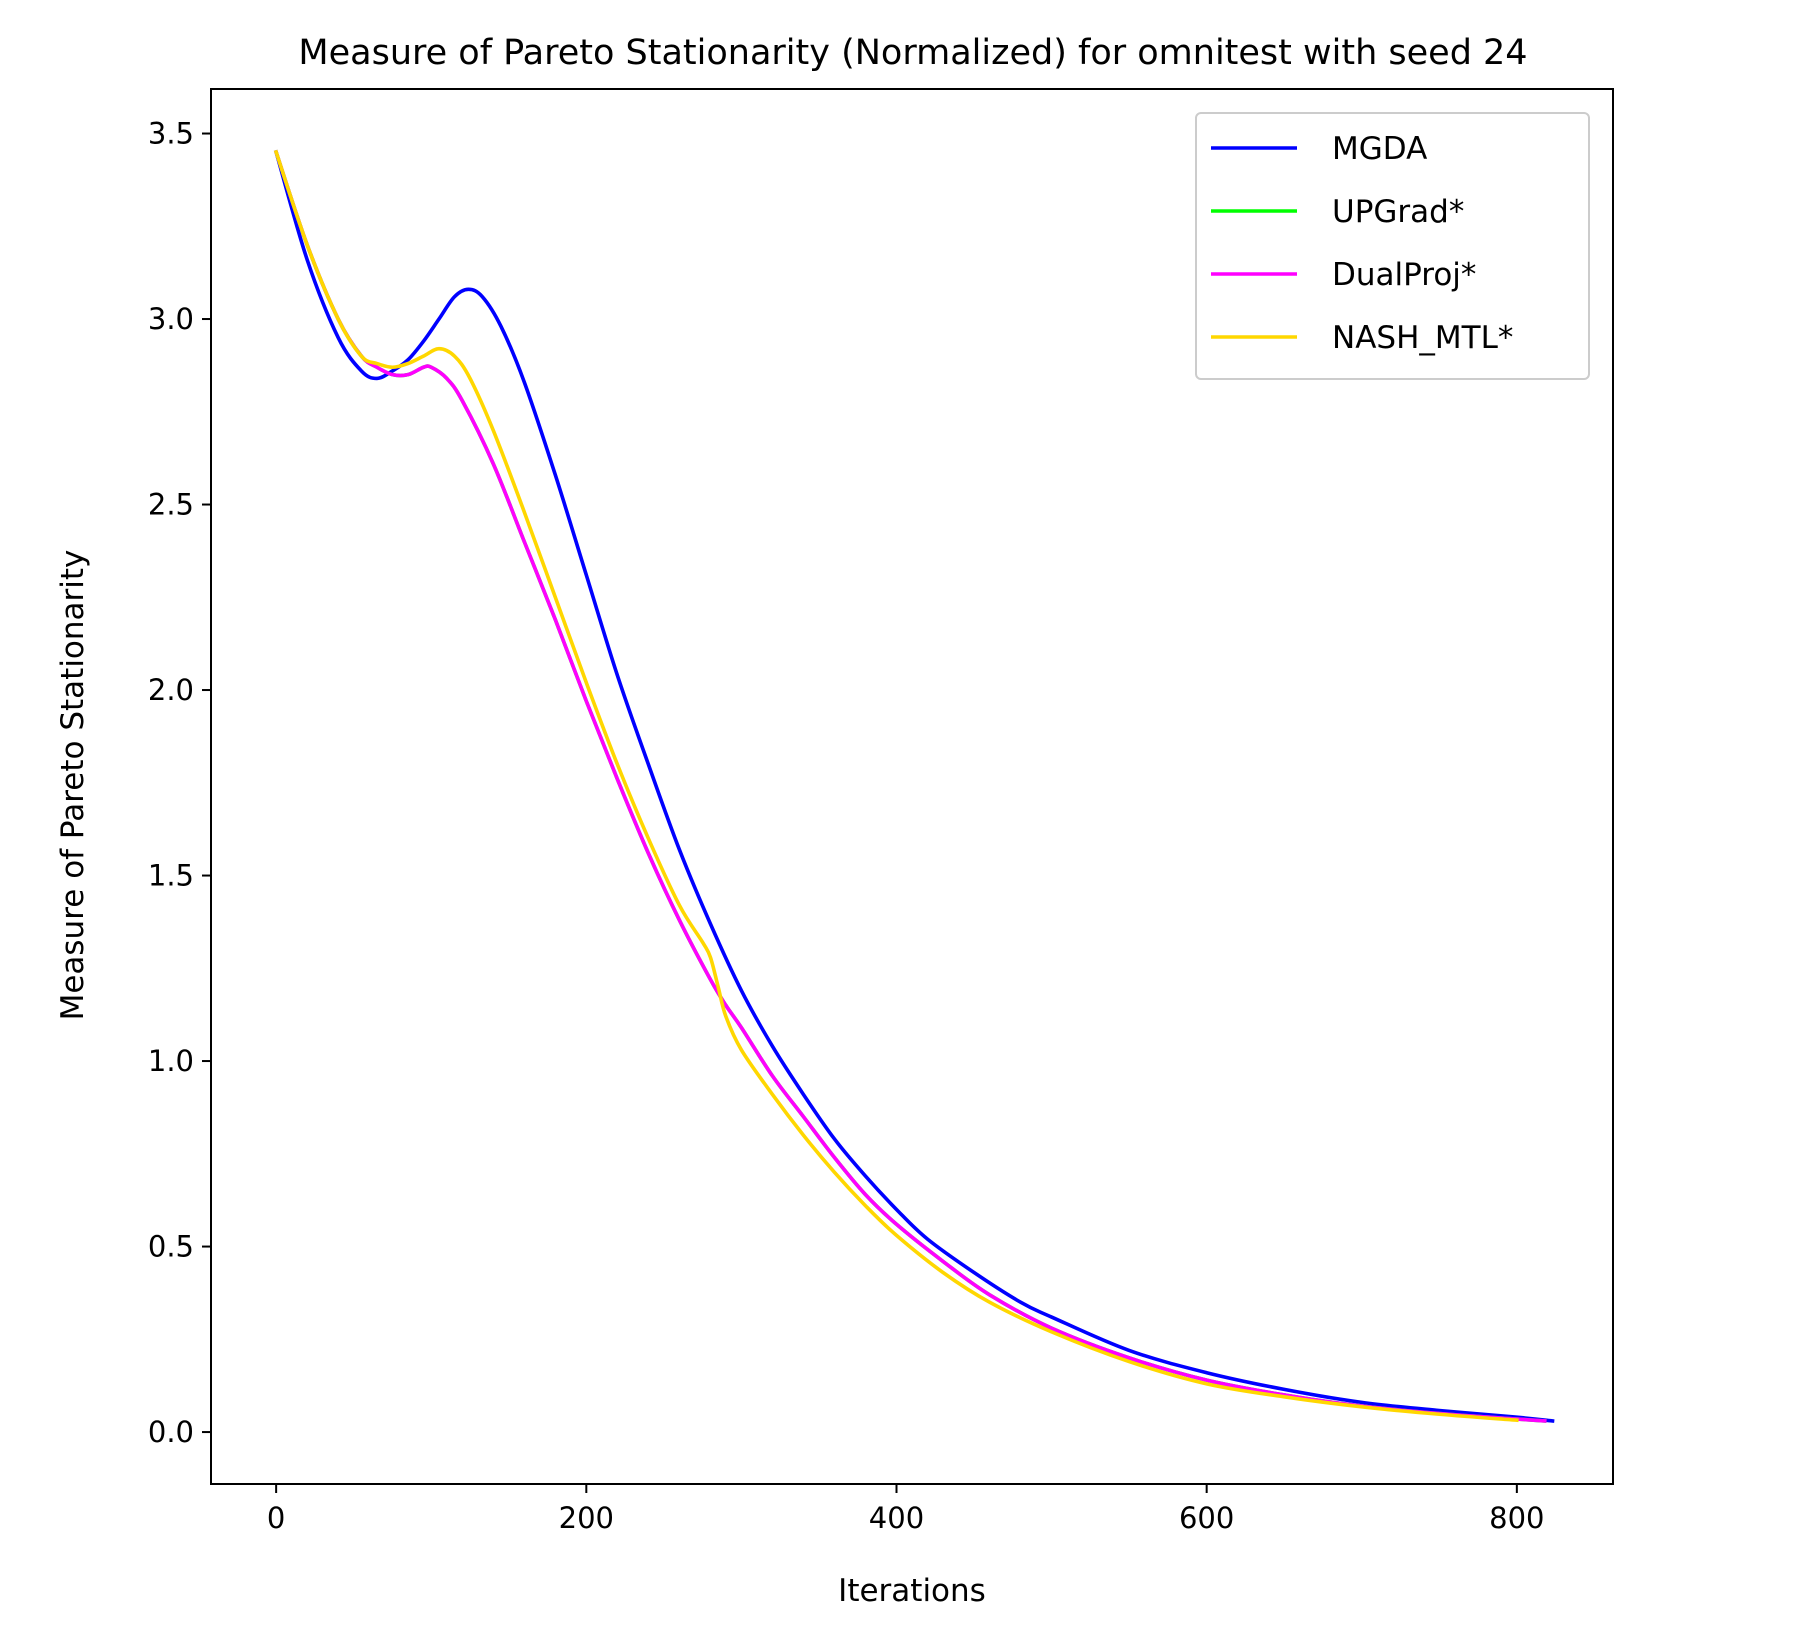  What do you see at coordinates (1516, 1518) in the screenshot?
I see `x-tick-label: 800` at bounding box center [1516, 1518].